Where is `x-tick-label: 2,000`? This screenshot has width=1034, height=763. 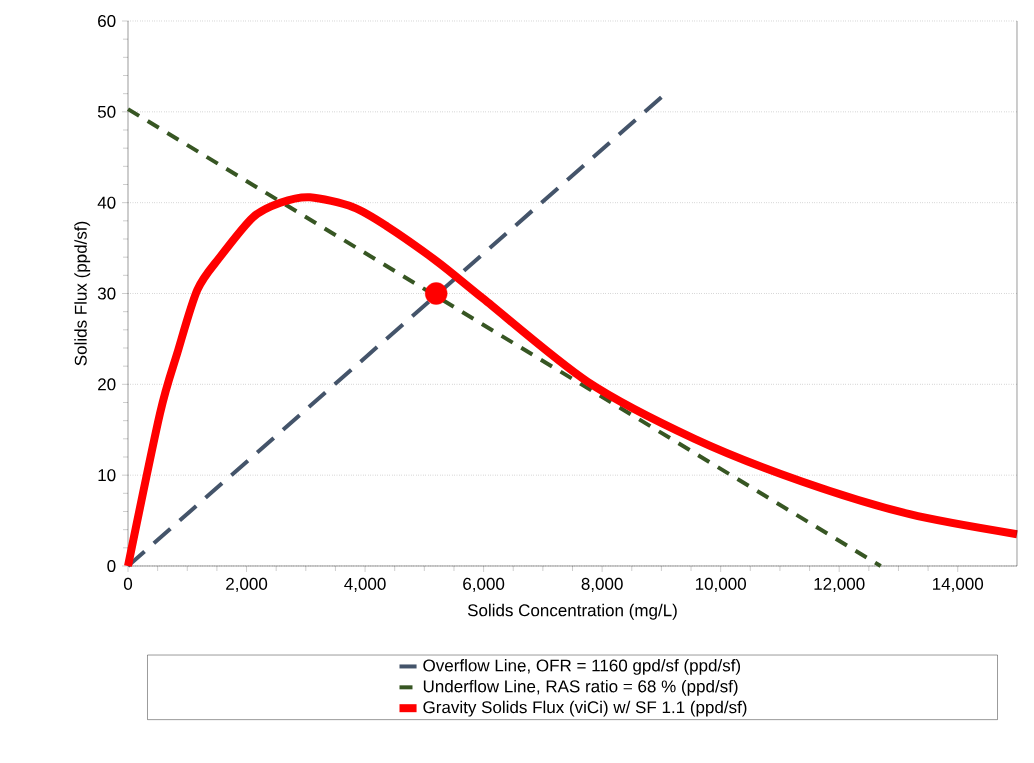 x-tick-label: 2,000 is located at coordinates (247, 584).